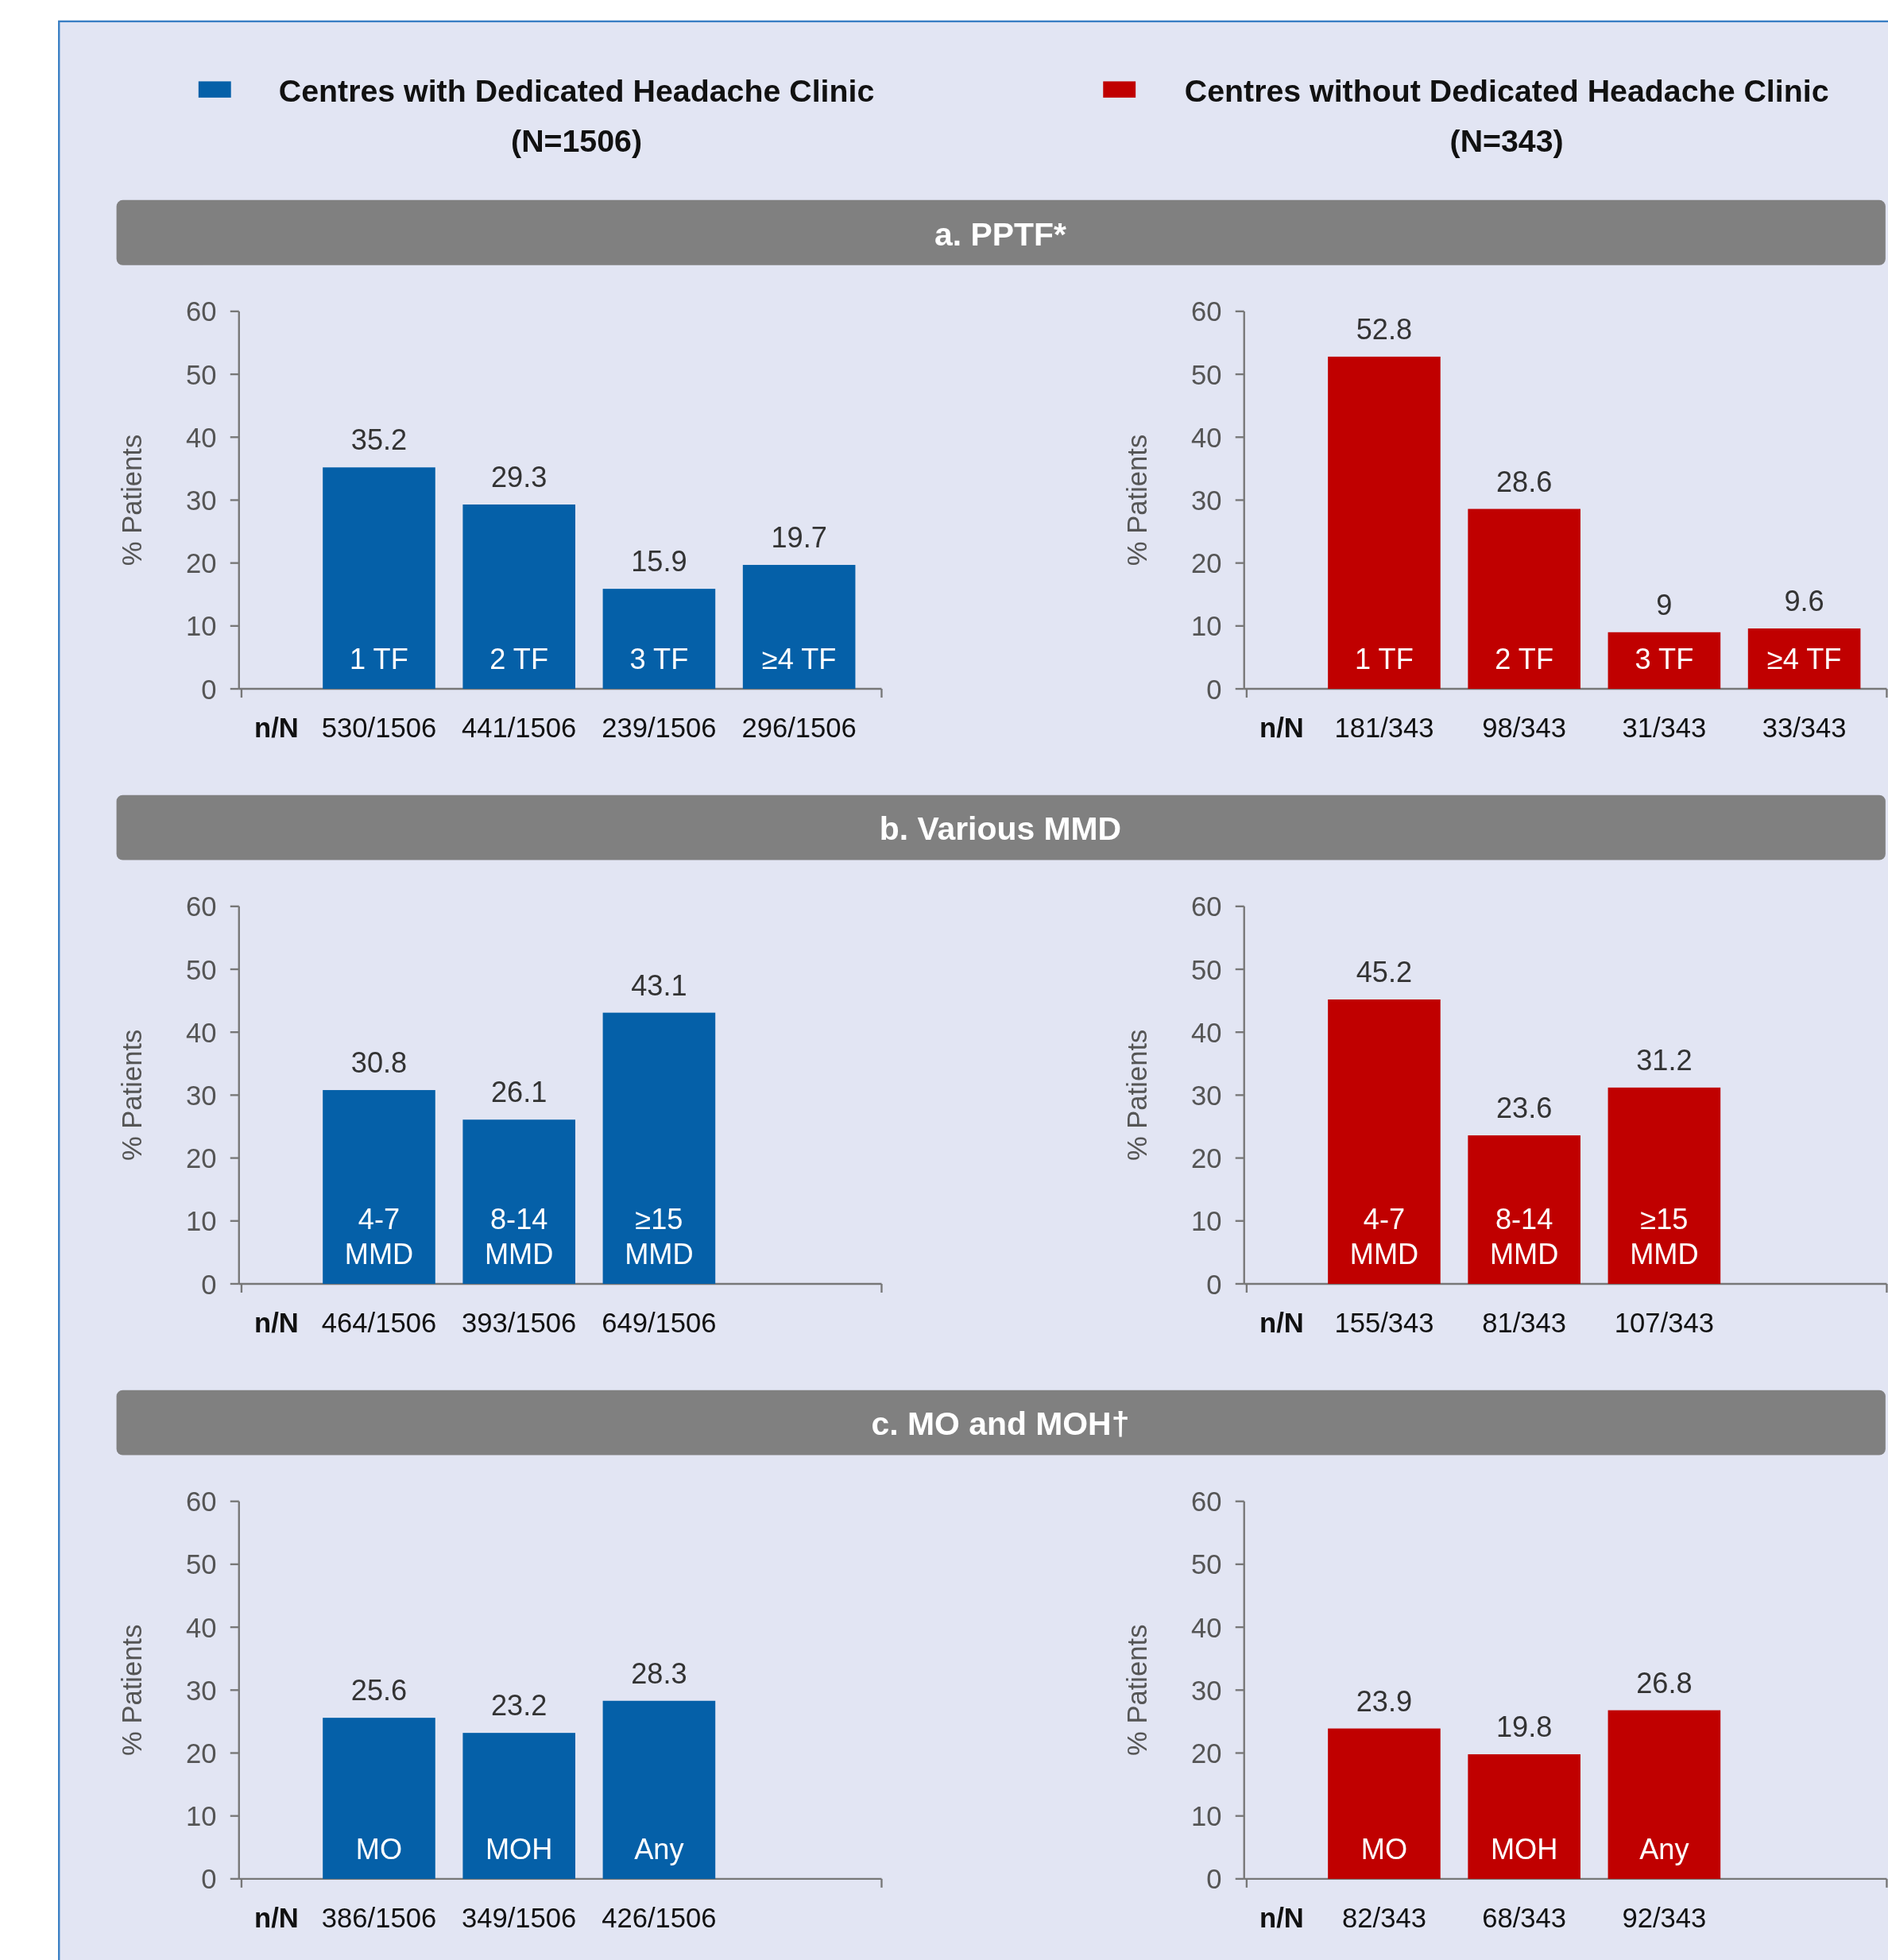  I want to click on data-label: 28.3, so click(659, 1673).